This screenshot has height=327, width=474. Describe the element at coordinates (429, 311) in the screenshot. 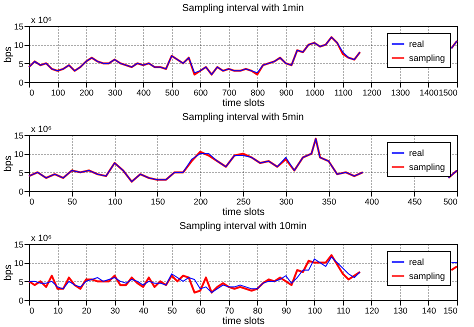

I see `x-tick-label: 140` at that location.